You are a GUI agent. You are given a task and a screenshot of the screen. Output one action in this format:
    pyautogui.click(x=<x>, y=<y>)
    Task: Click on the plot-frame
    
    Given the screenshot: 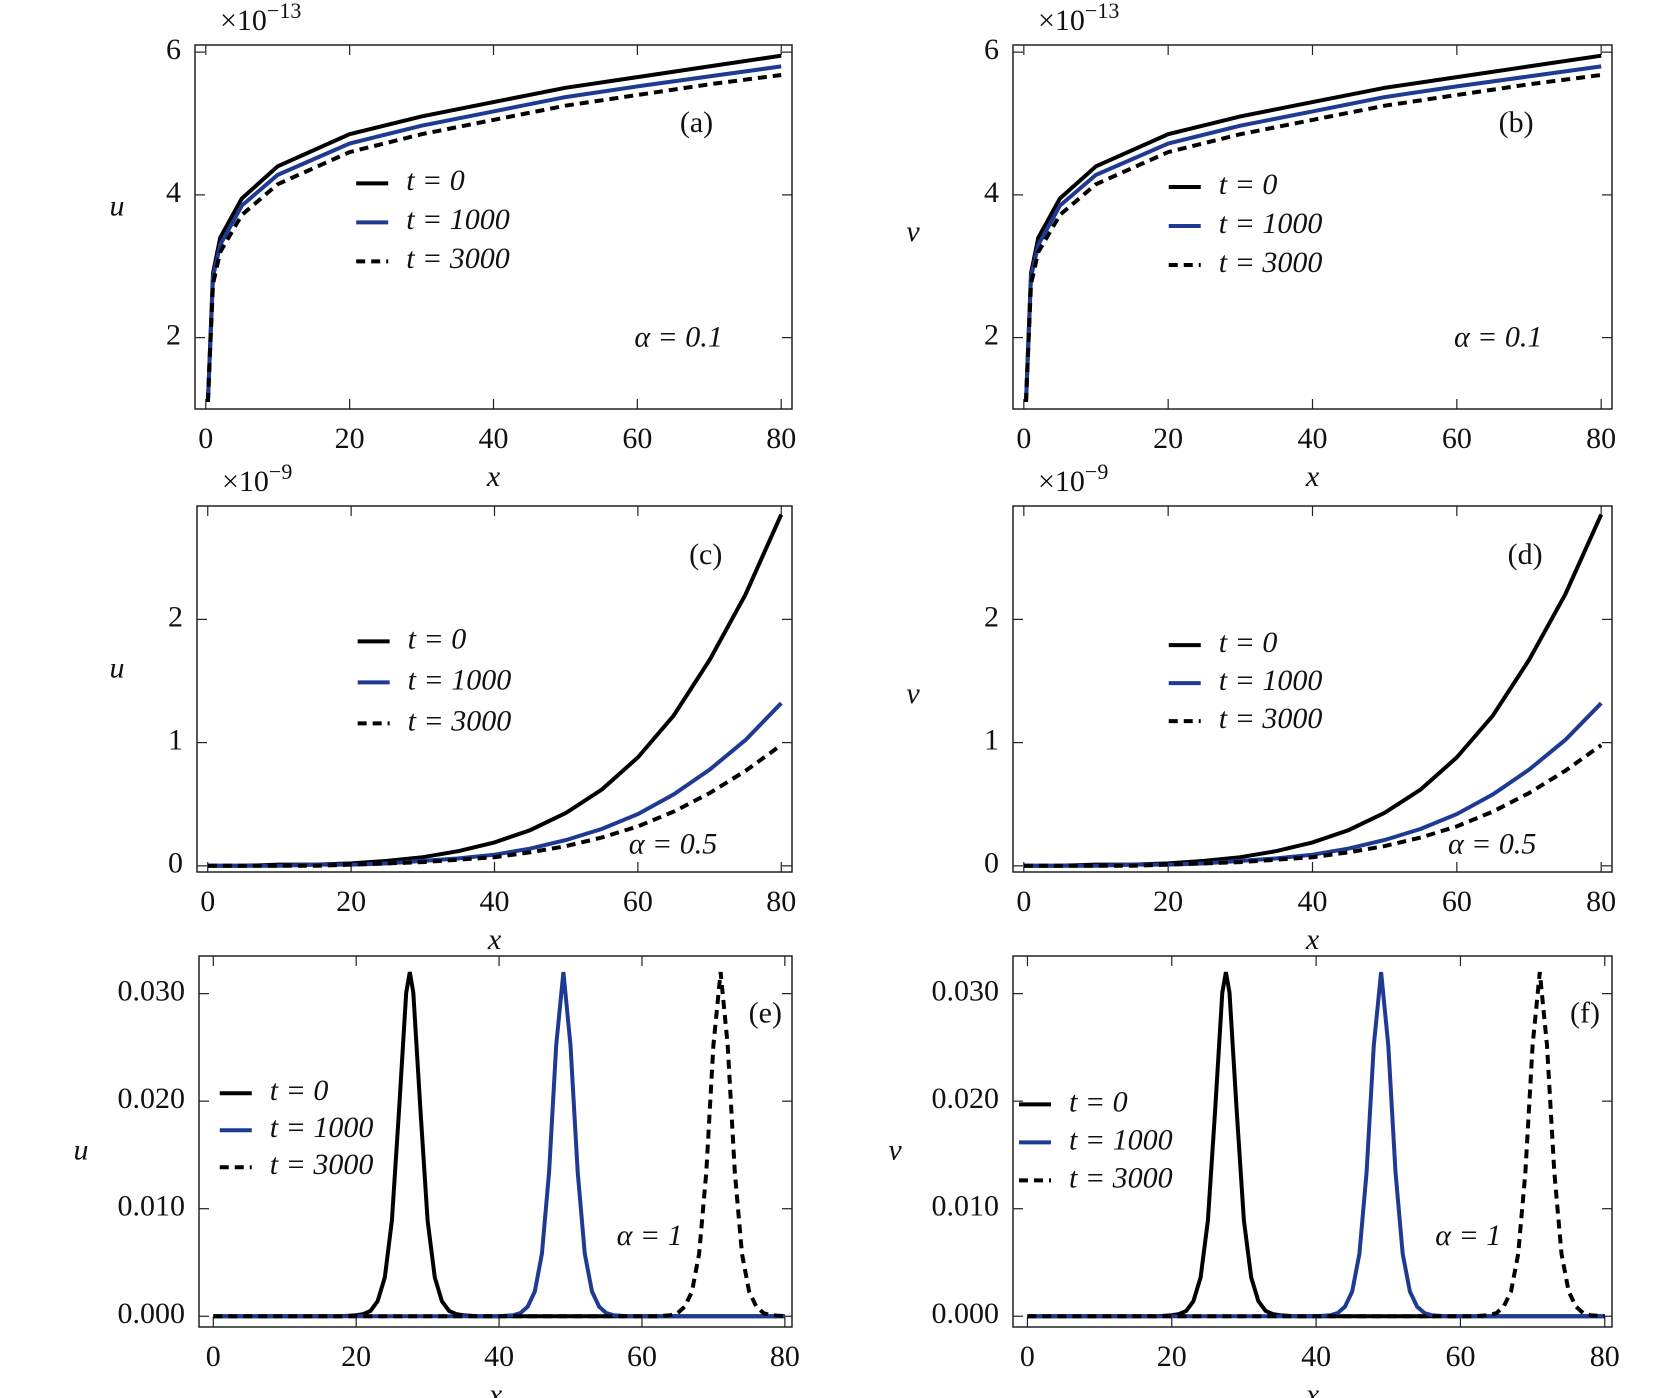 What is the action you would take?
    pyautogui.click(x=1312, y=1141)
    